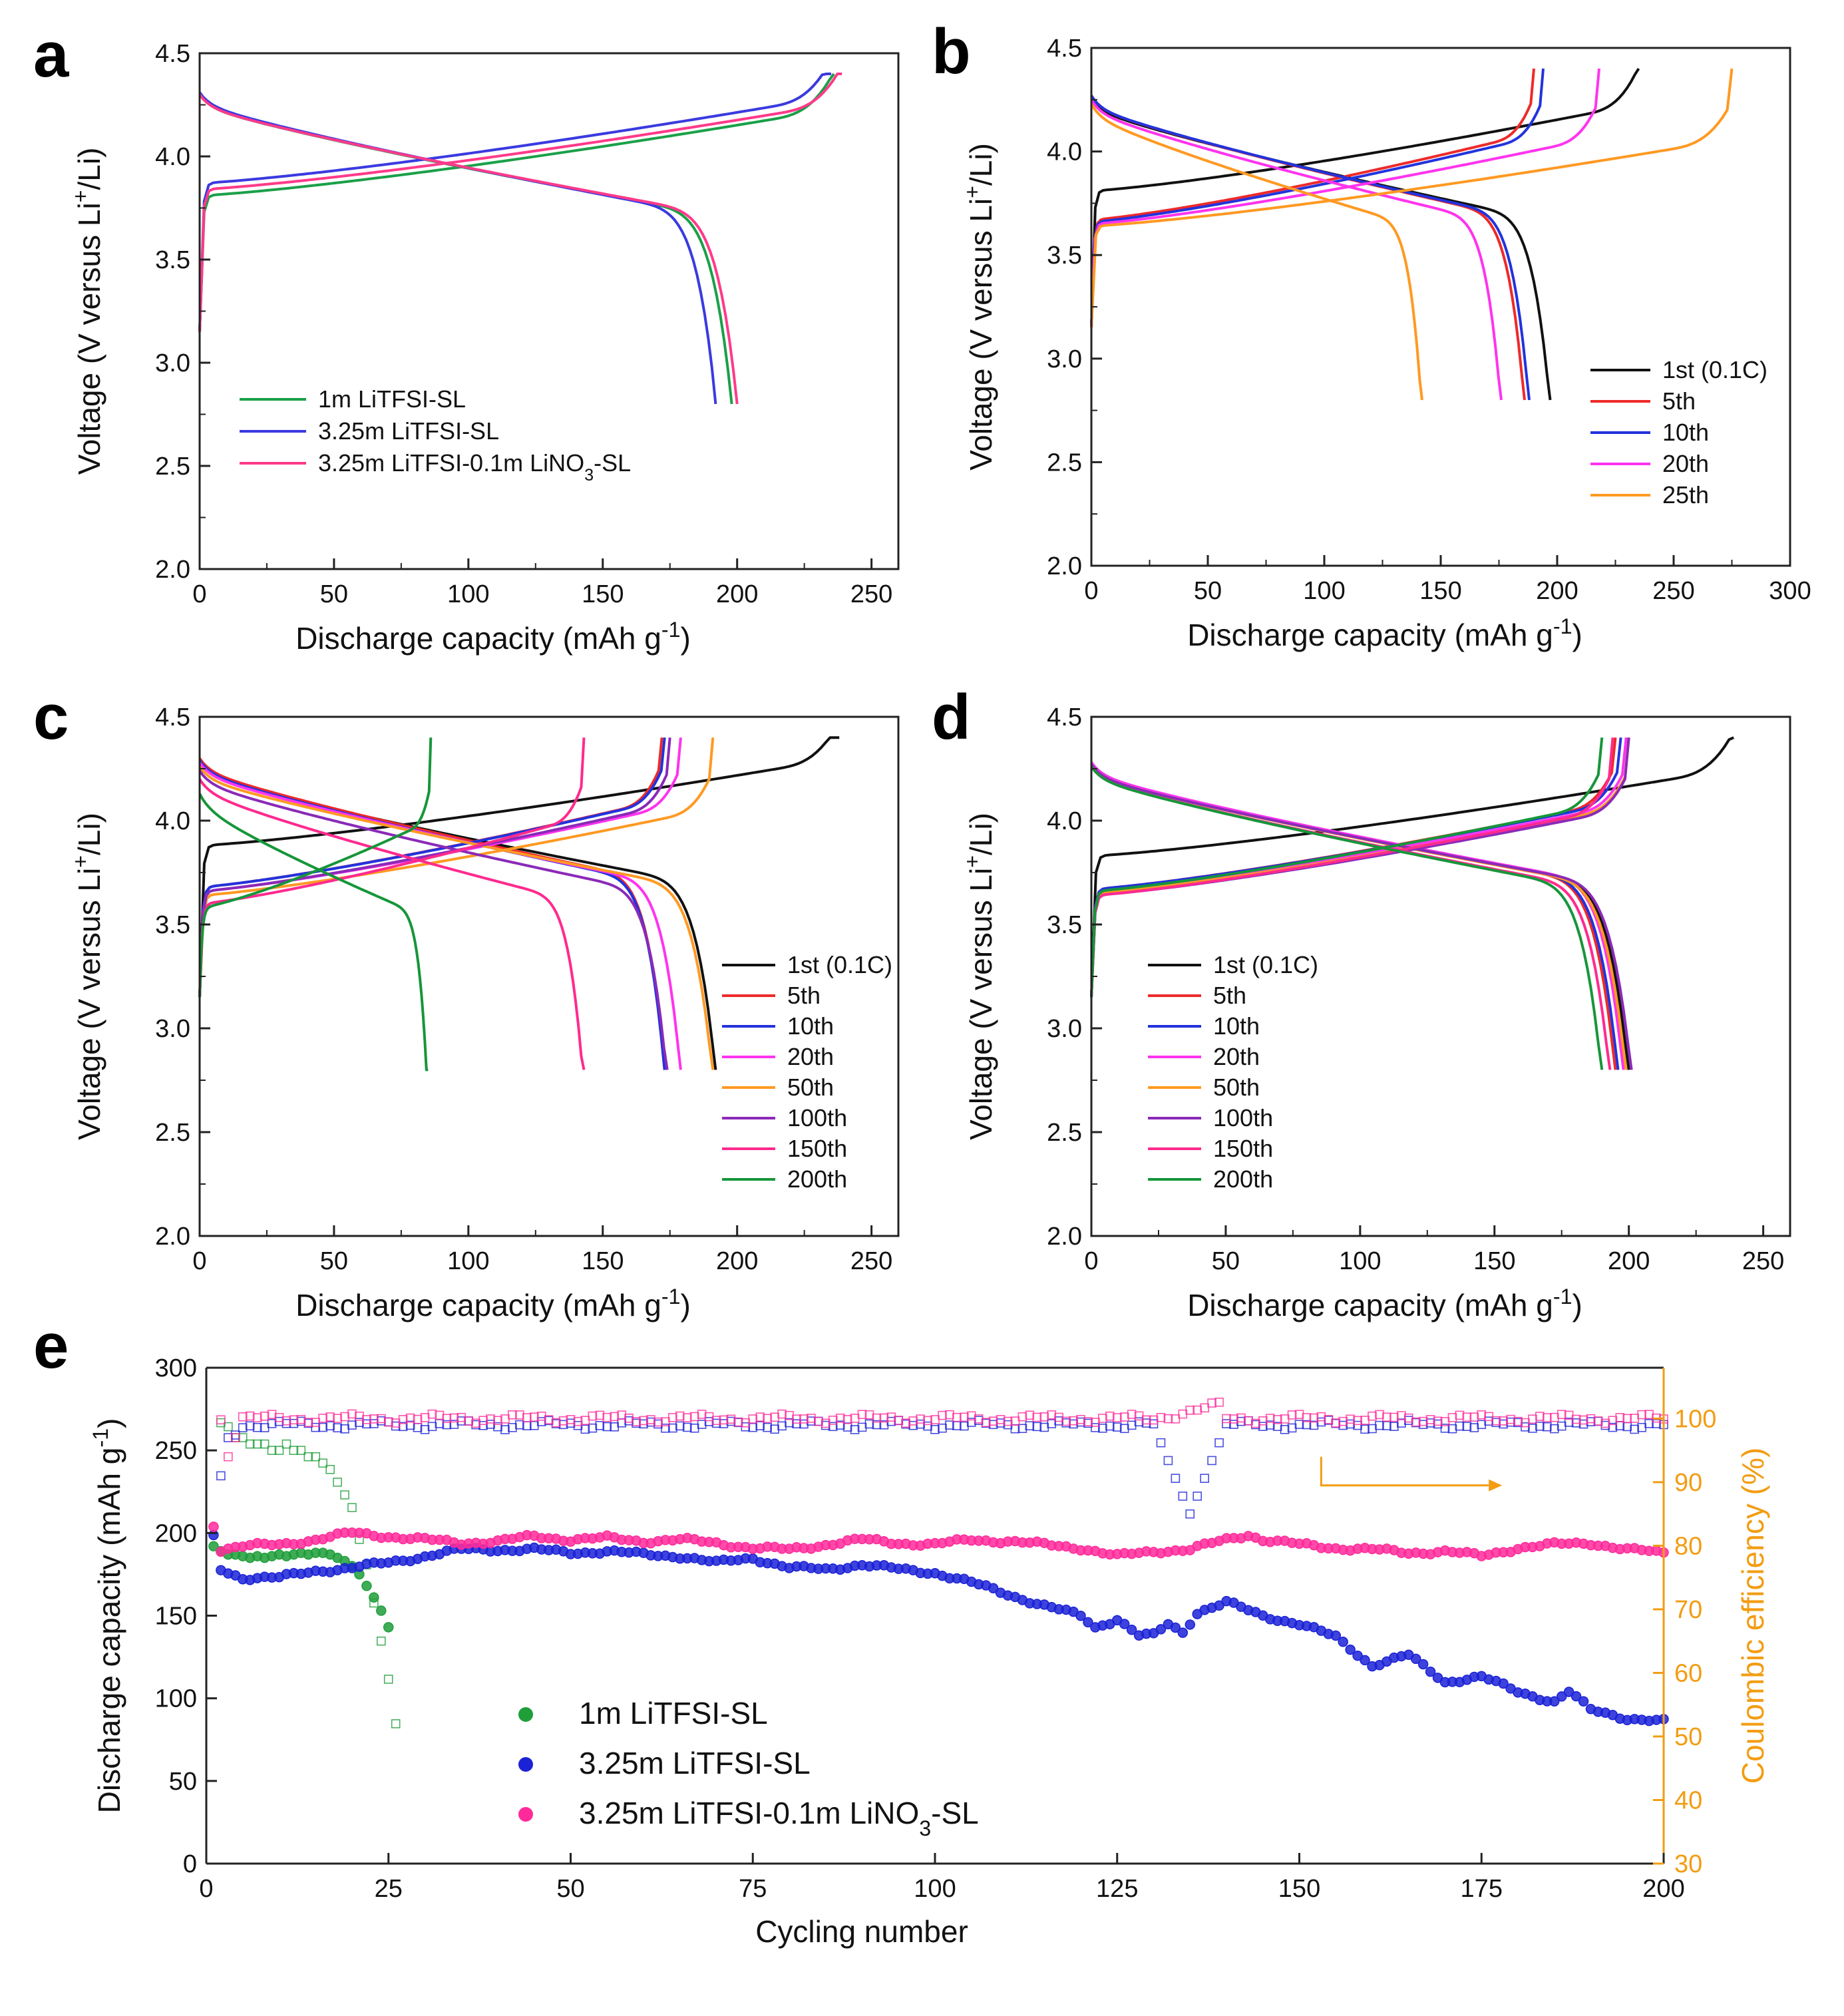 The width and height of the screenshot is (1844, 2016). What do you see at coordinates (938, 1562) in the screenshot?
I see `marks-e` at bounding box center [938, 1562].